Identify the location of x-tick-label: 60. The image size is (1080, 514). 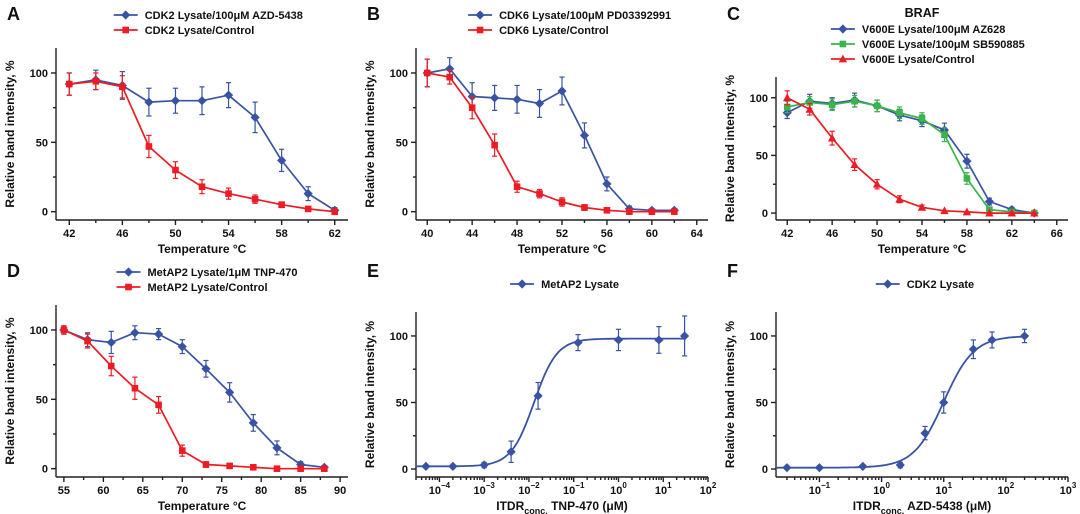
(103, 491).